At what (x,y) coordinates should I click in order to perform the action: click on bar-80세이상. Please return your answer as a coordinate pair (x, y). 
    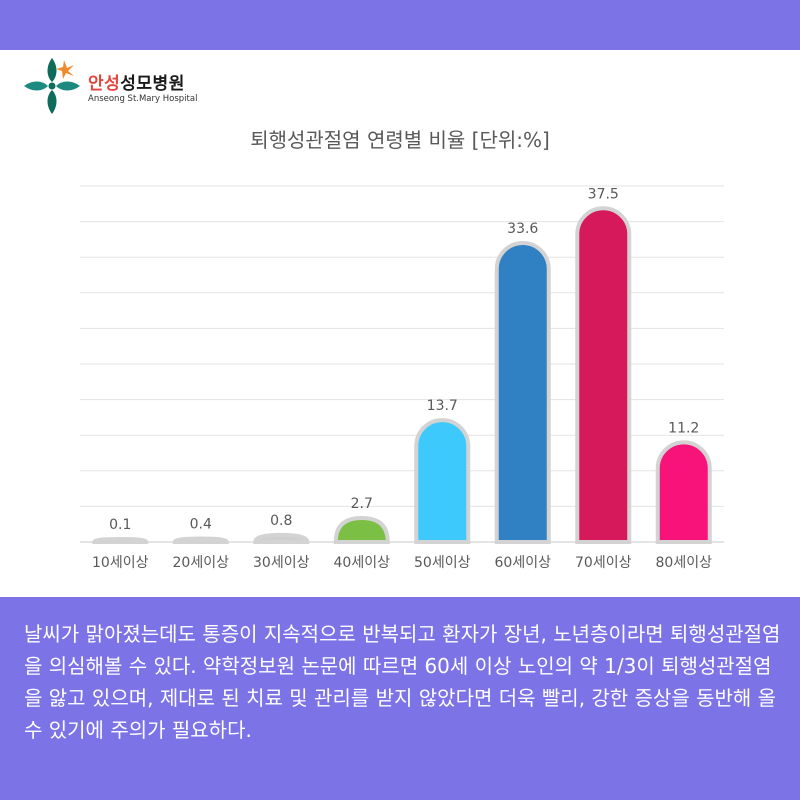
    Looking at the image, I should click on (683, 492).